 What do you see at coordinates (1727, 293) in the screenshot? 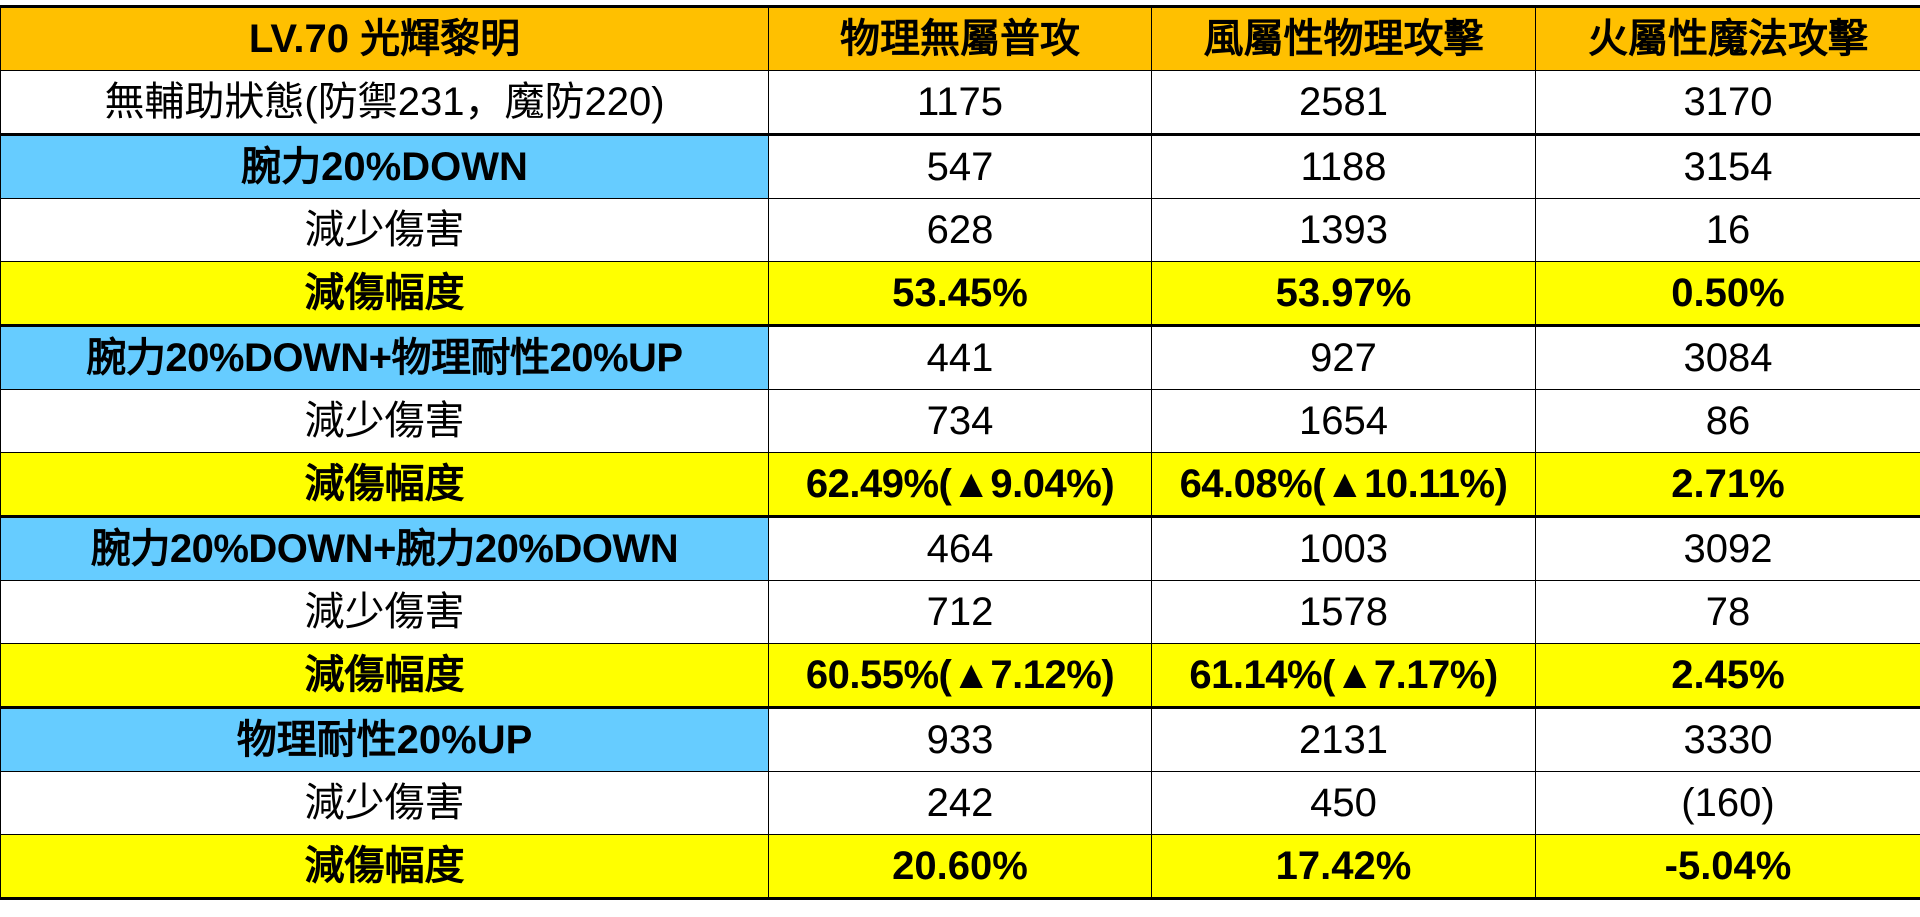
I see `table-cell: 0.50%` at bounding box center [1727, 293].